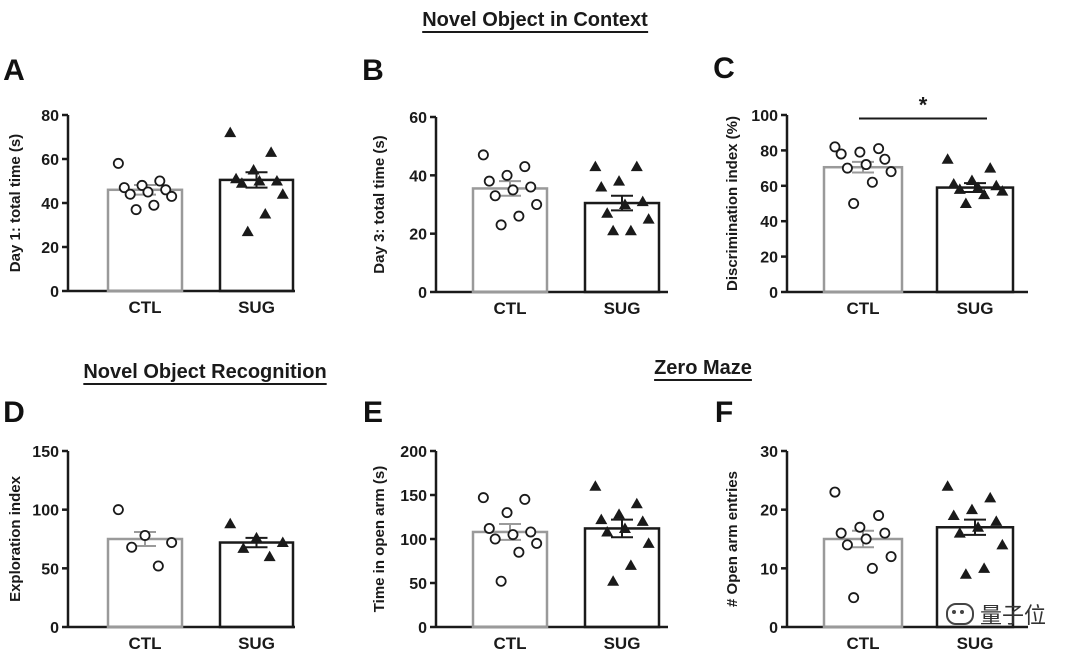 This screenshot has width=1080, height=661. I want to click on y-tick-label: 200, so click(413, 452).